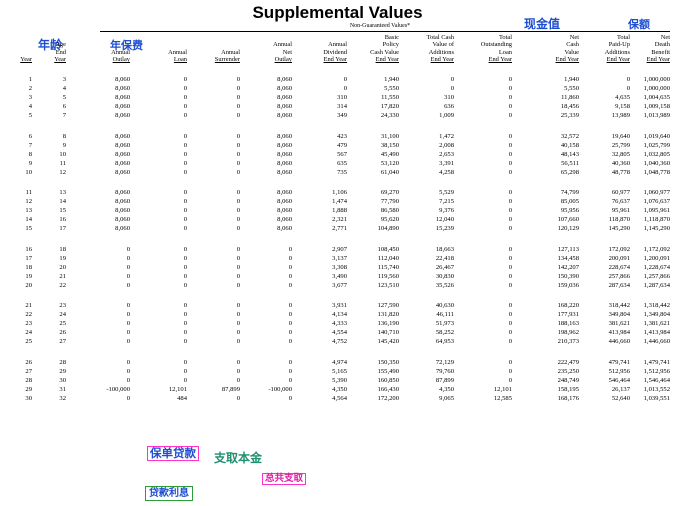  I want to click on table-cell: 4,974, so click(339, 362).